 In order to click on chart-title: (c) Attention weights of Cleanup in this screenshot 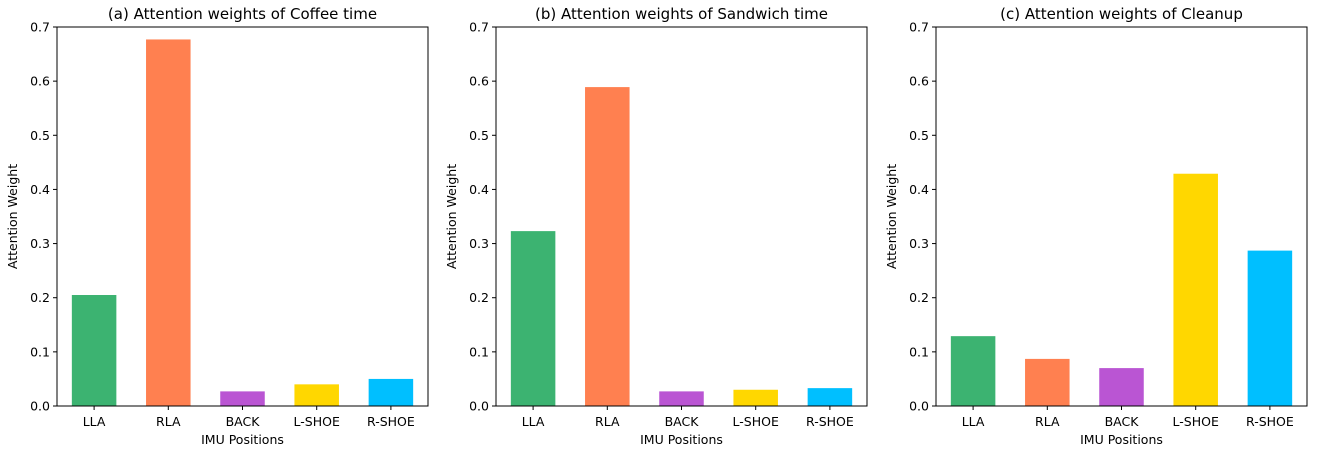, I will do `click(1121, 14)`.